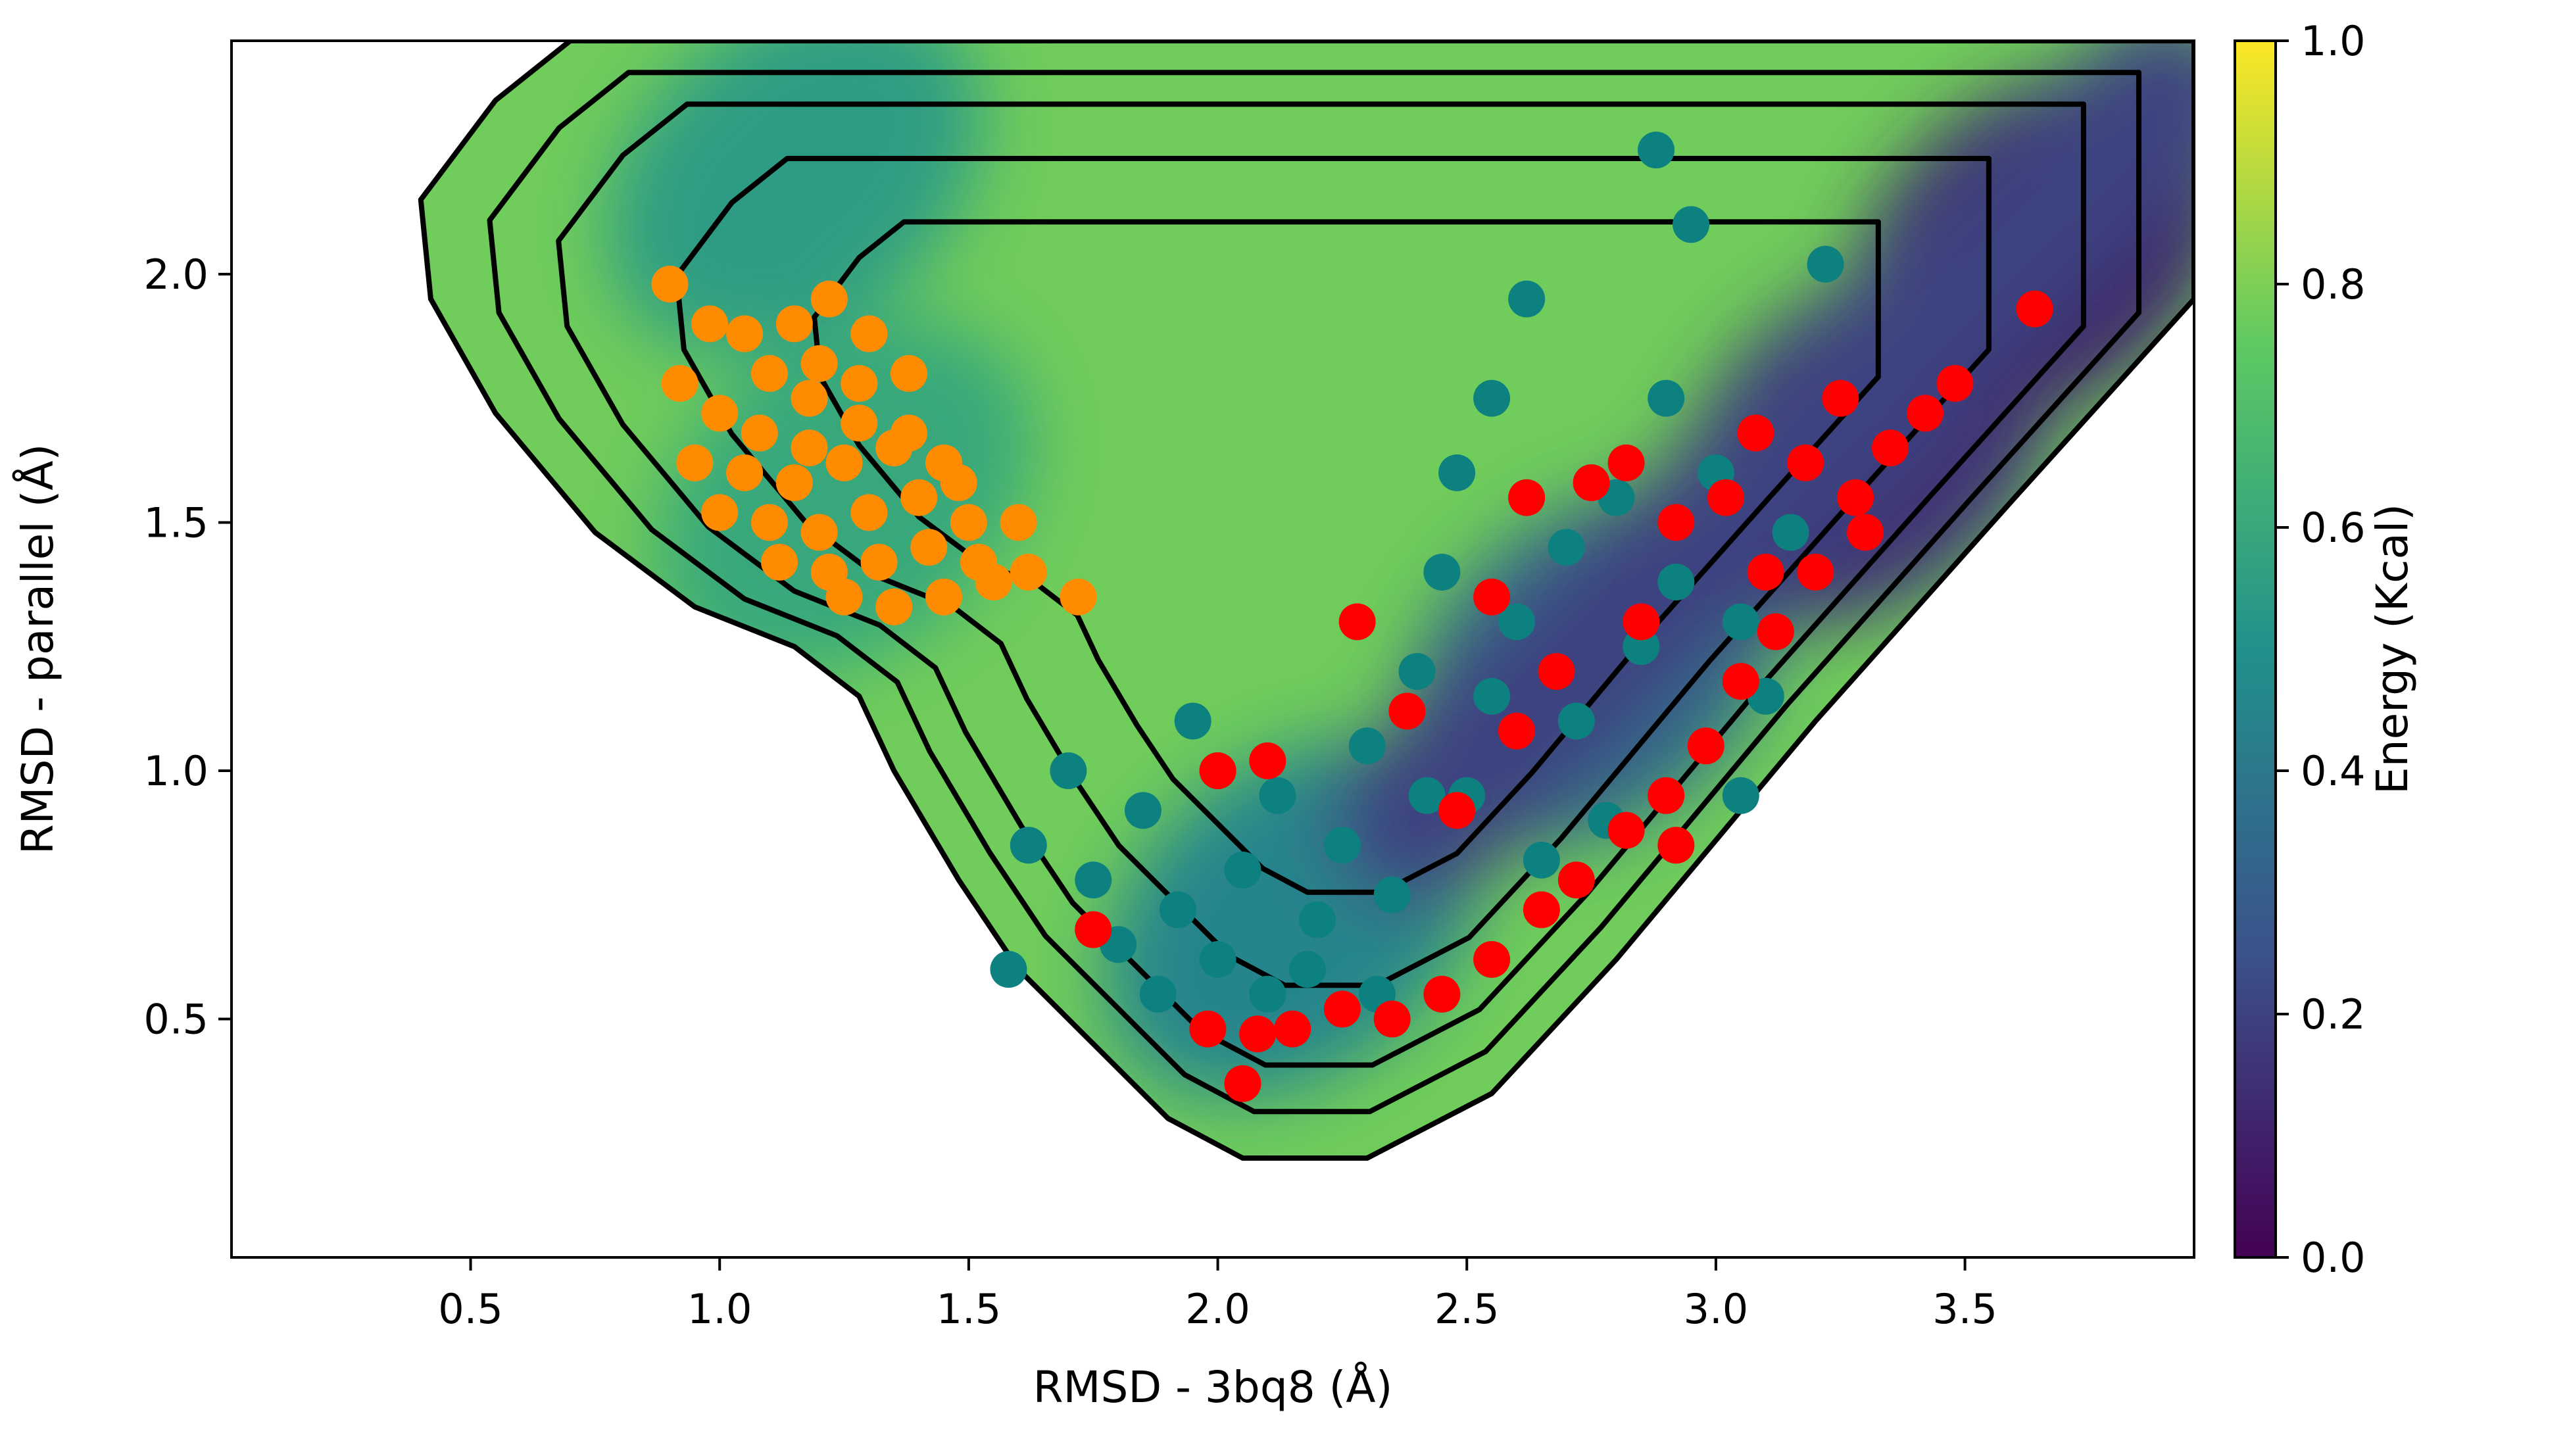  I want to click on x-tick-label-2: 1.5, so click(969, 1309).